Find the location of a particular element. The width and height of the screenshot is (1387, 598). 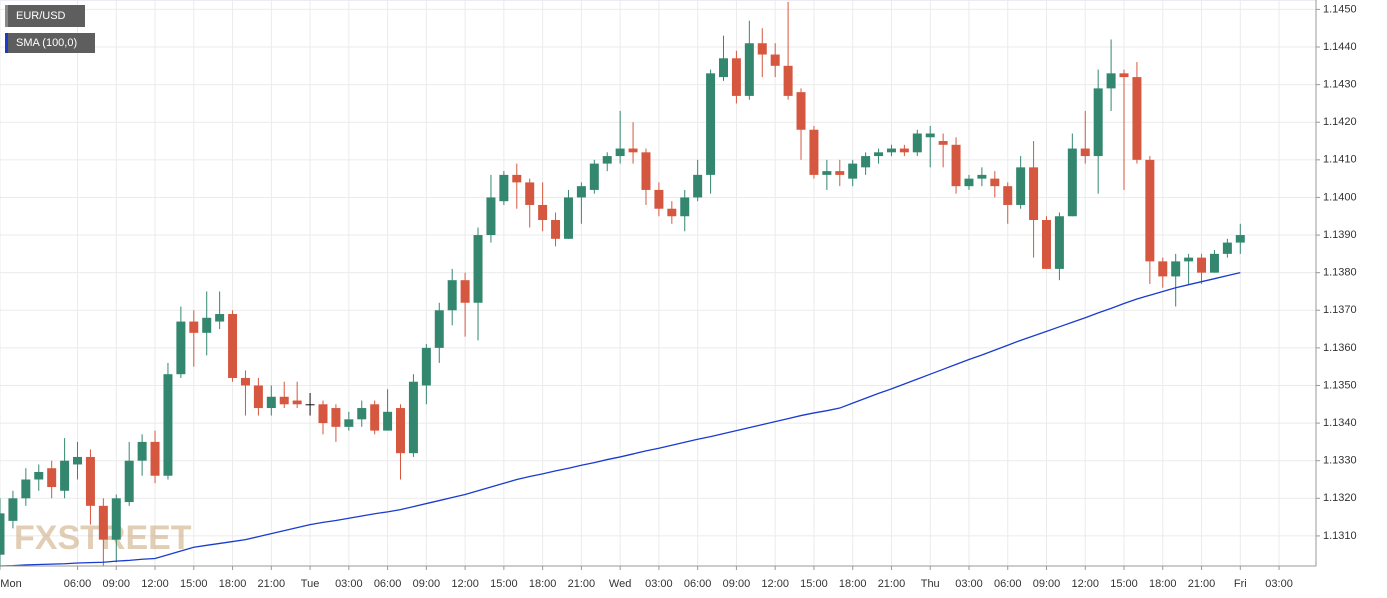

y-tick-label: 1.1430 is located at coordinates (1340, 85).